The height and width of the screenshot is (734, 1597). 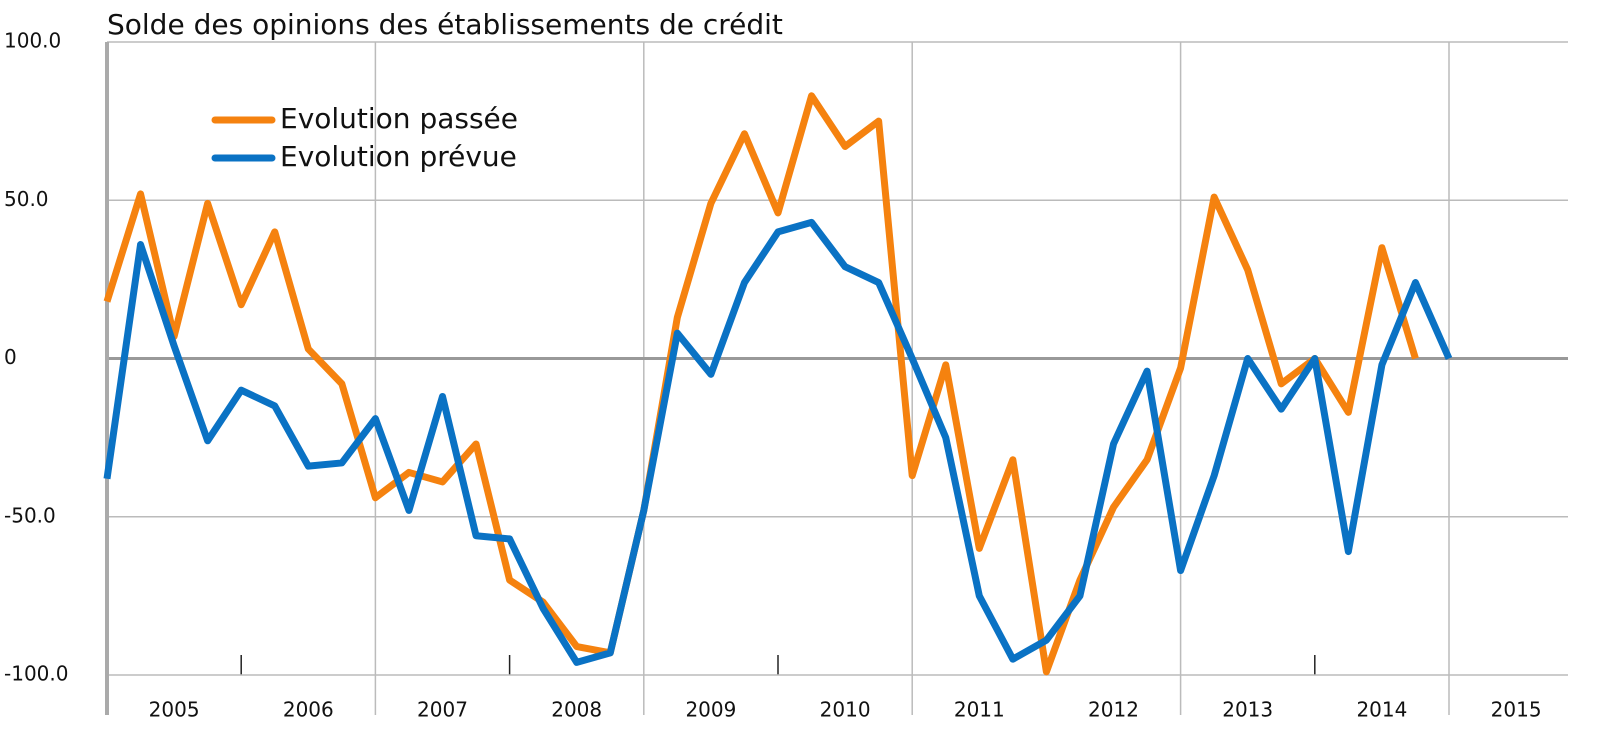 I want to click on x-tick-label: 2014, so click(x=1381, y=710).